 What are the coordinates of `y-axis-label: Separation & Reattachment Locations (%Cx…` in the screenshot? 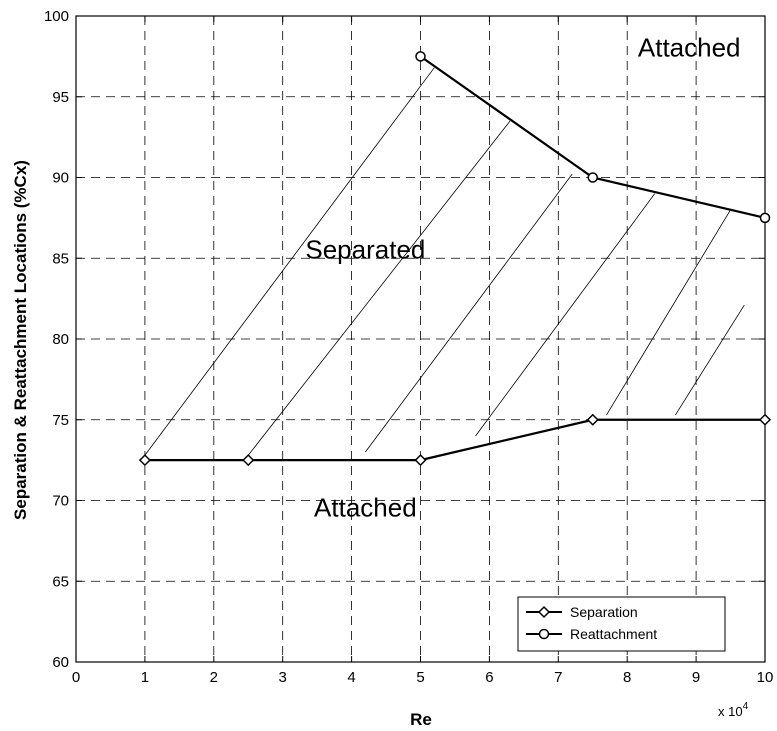 It's located at (20, 340).